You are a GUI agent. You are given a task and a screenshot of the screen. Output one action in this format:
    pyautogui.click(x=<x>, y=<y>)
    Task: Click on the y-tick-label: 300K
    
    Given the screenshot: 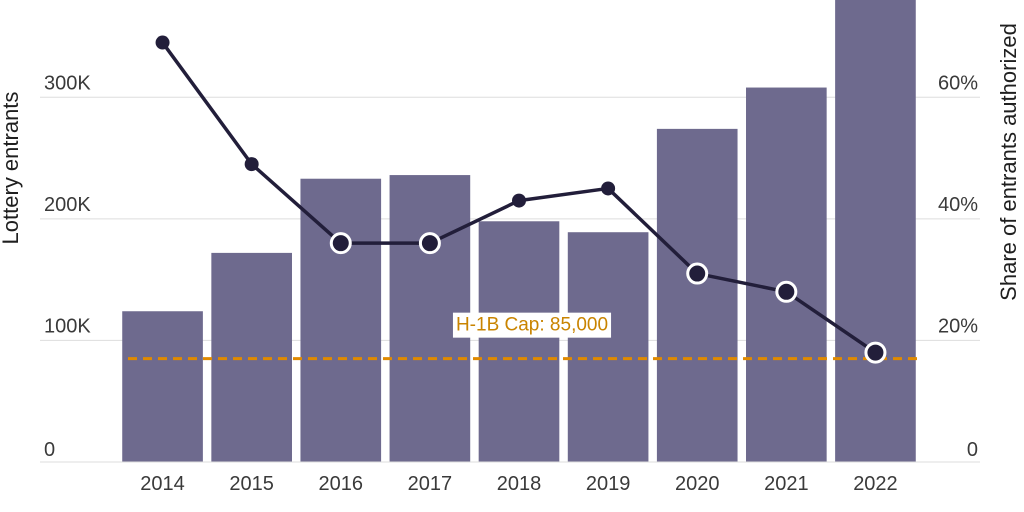 What is the action you would take?
    pyautogui.click(x=67, y=83)
    